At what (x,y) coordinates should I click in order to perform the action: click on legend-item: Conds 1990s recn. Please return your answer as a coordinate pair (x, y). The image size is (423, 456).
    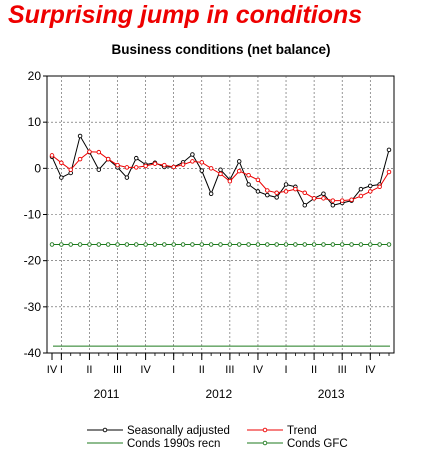
    Looking at the image, I should click on (153, 444).